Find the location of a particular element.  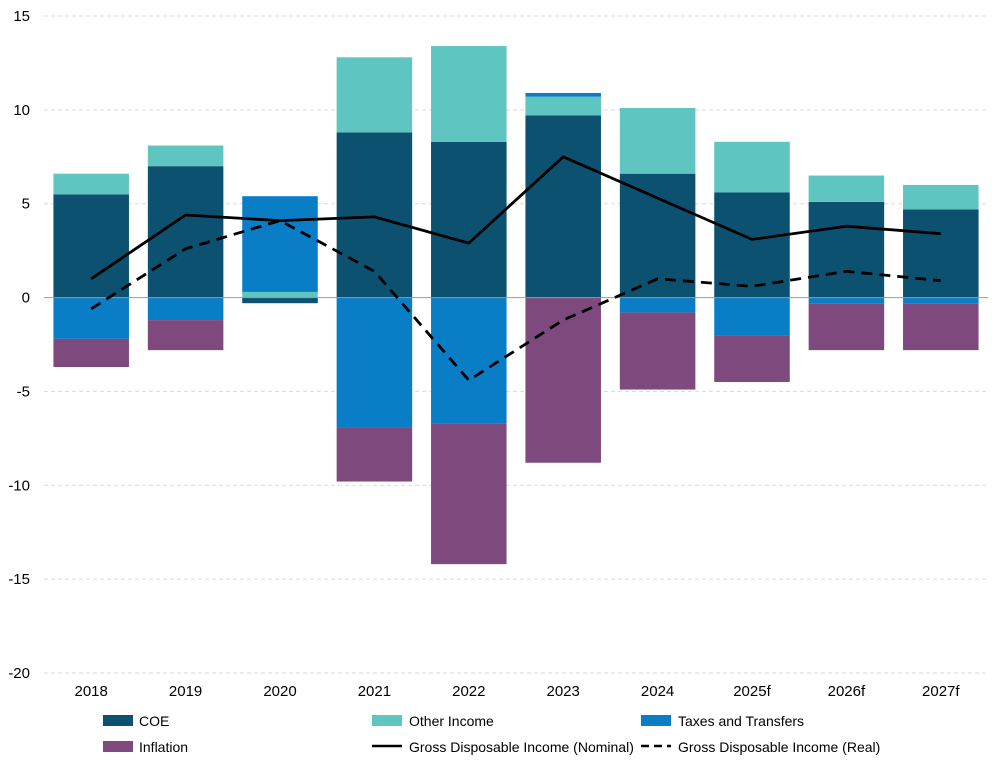

legend-item-taxes-transfers: Taxes and Transfers is located at coordinates (722, 721).